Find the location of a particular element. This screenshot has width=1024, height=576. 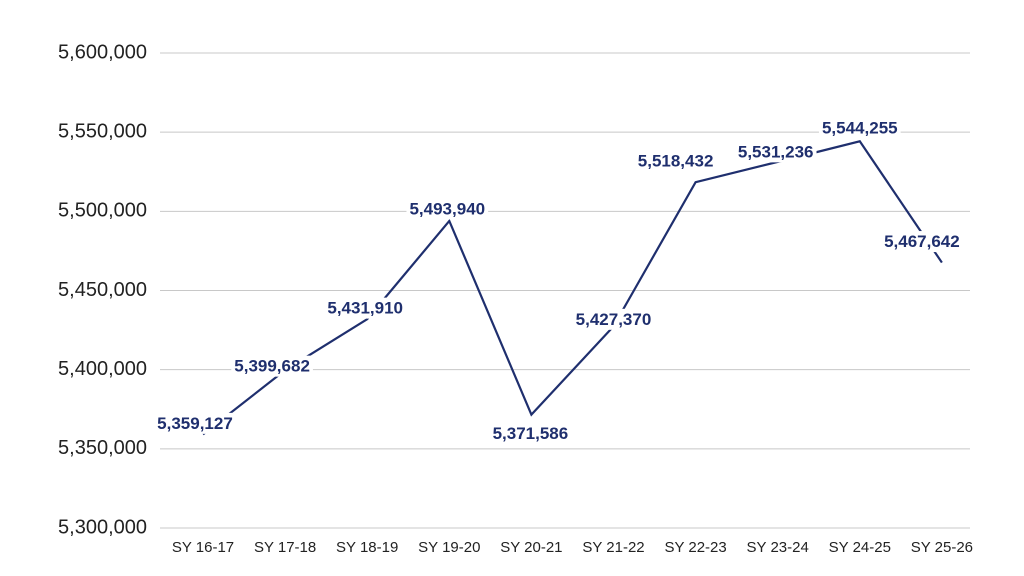

data-label-group: 5,399,682 is located at coordinates (272, 366).